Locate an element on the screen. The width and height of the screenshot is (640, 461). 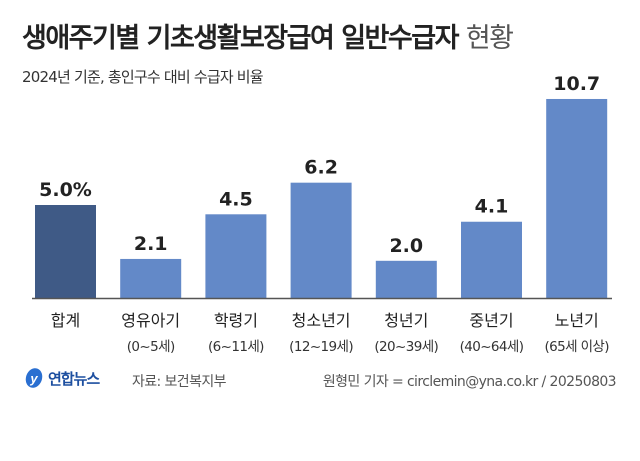
category-label-4: 청년기 is located at coordinates (406, 320).